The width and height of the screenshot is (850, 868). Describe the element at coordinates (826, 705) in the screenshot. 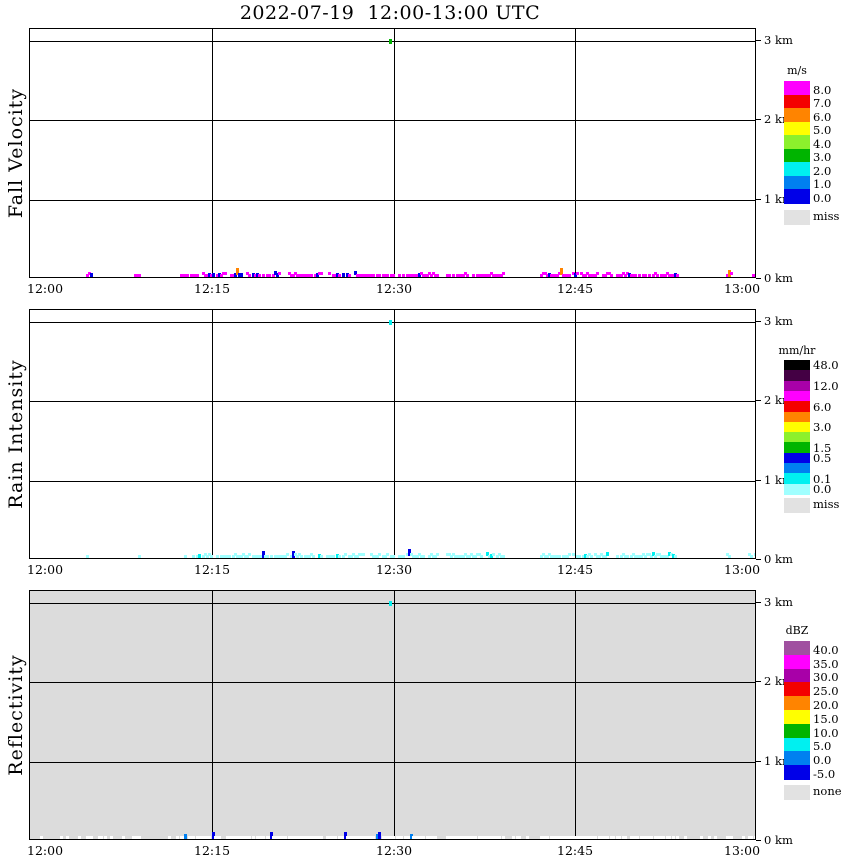

I see `colorbar-tick-label: 20.0` at that location.